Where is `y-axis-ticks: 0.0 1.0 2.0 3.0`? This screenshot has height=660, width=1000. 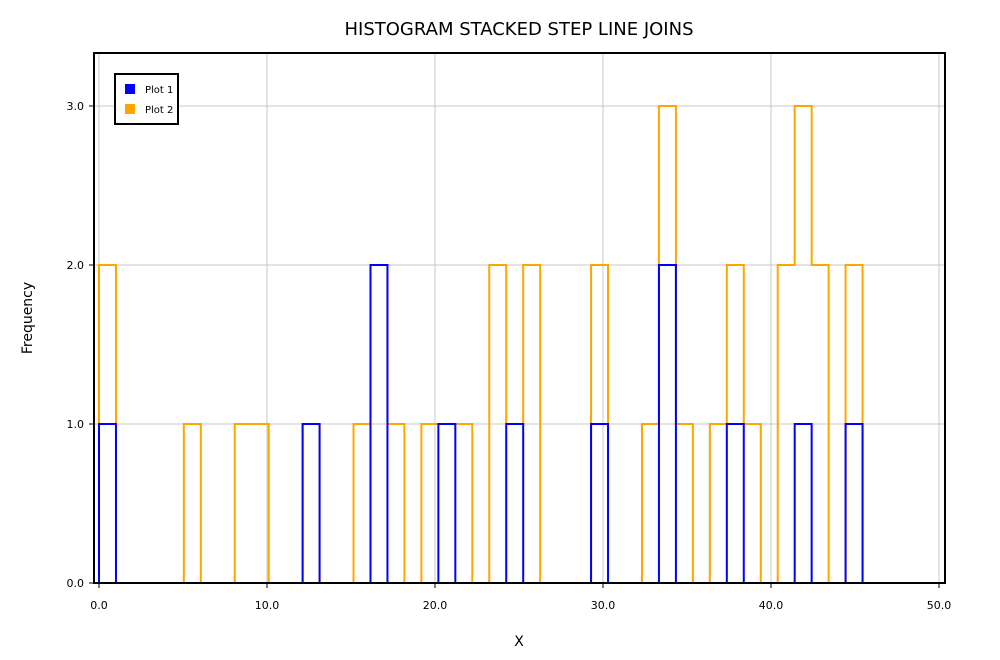 y-axis-ticks: 0.0 1.0 2.0 3.0 is located at coordinates (80, 345).